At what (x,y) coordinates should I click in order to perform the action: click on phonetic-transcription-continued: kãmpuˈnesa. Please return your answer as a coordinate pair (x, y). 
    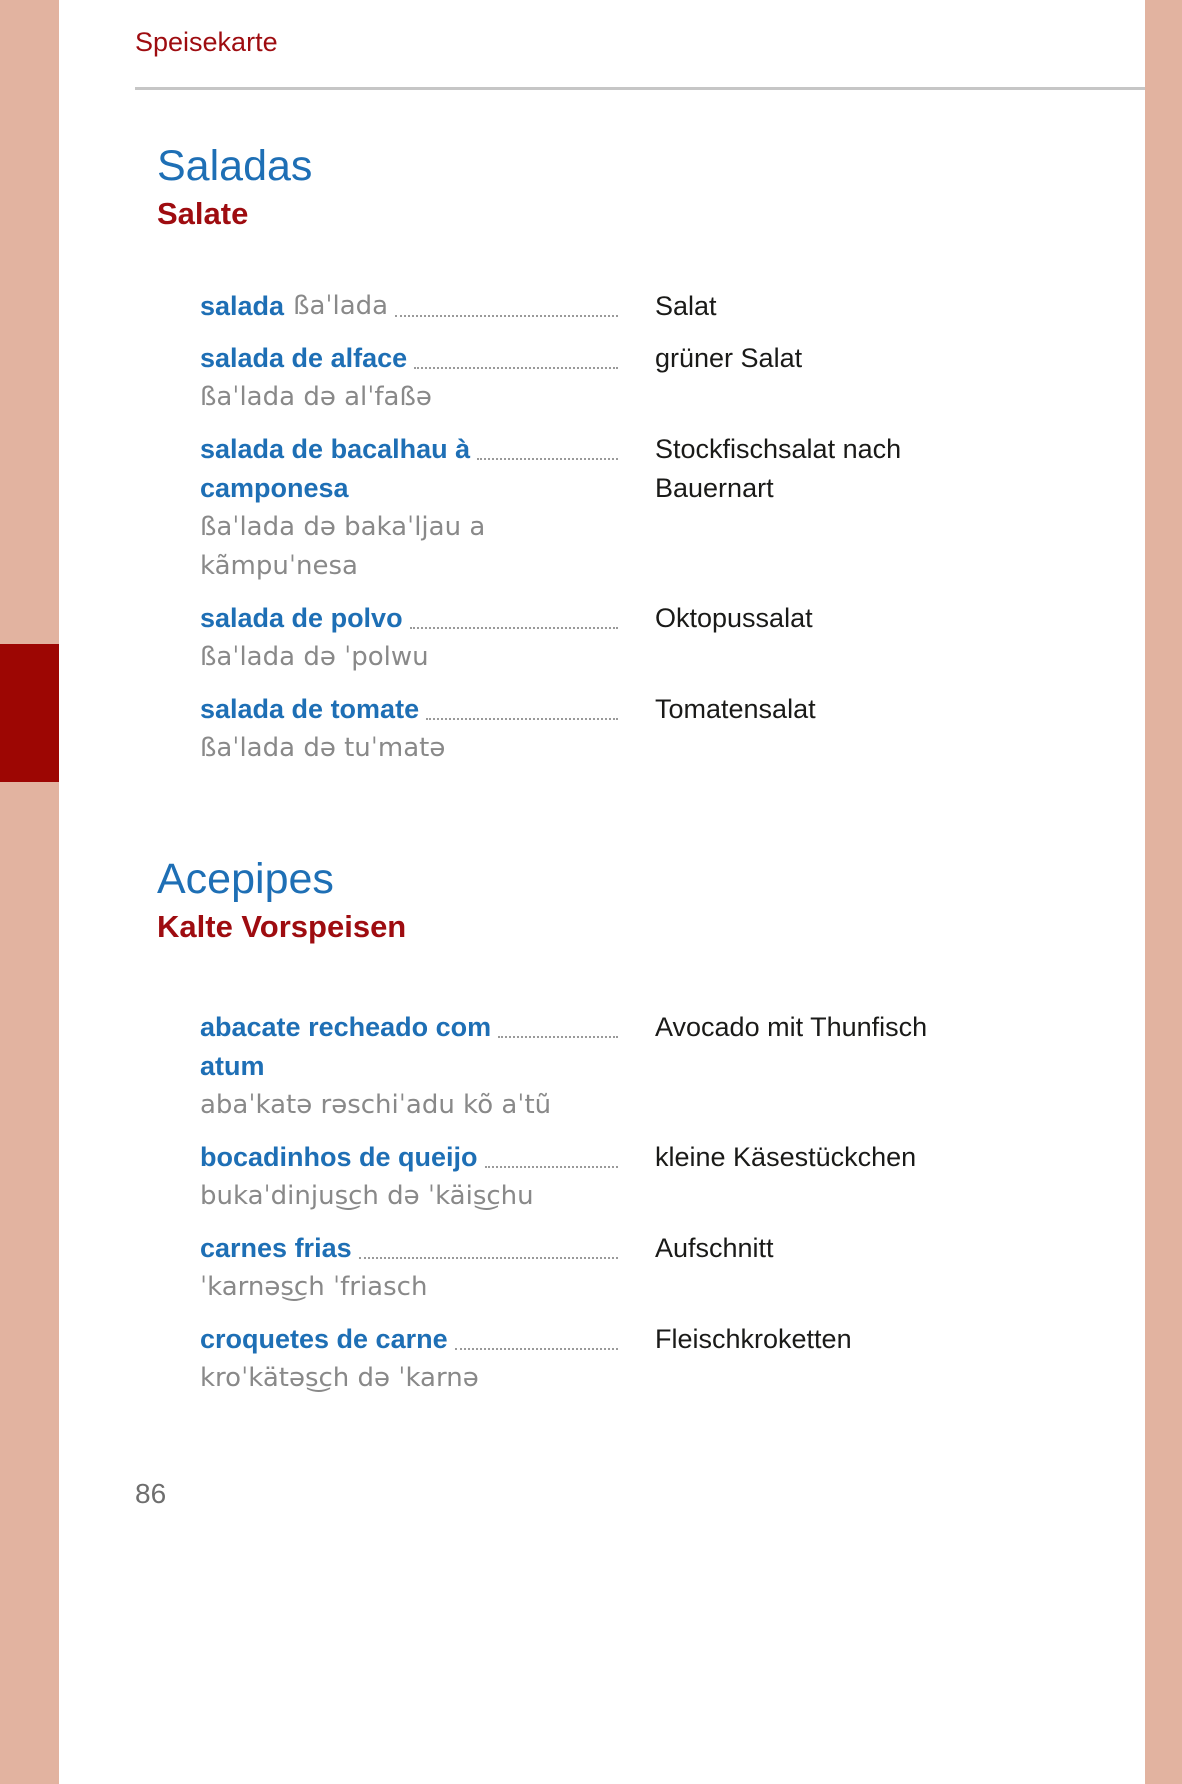
    Looking at the image, I should click on (279, 566).